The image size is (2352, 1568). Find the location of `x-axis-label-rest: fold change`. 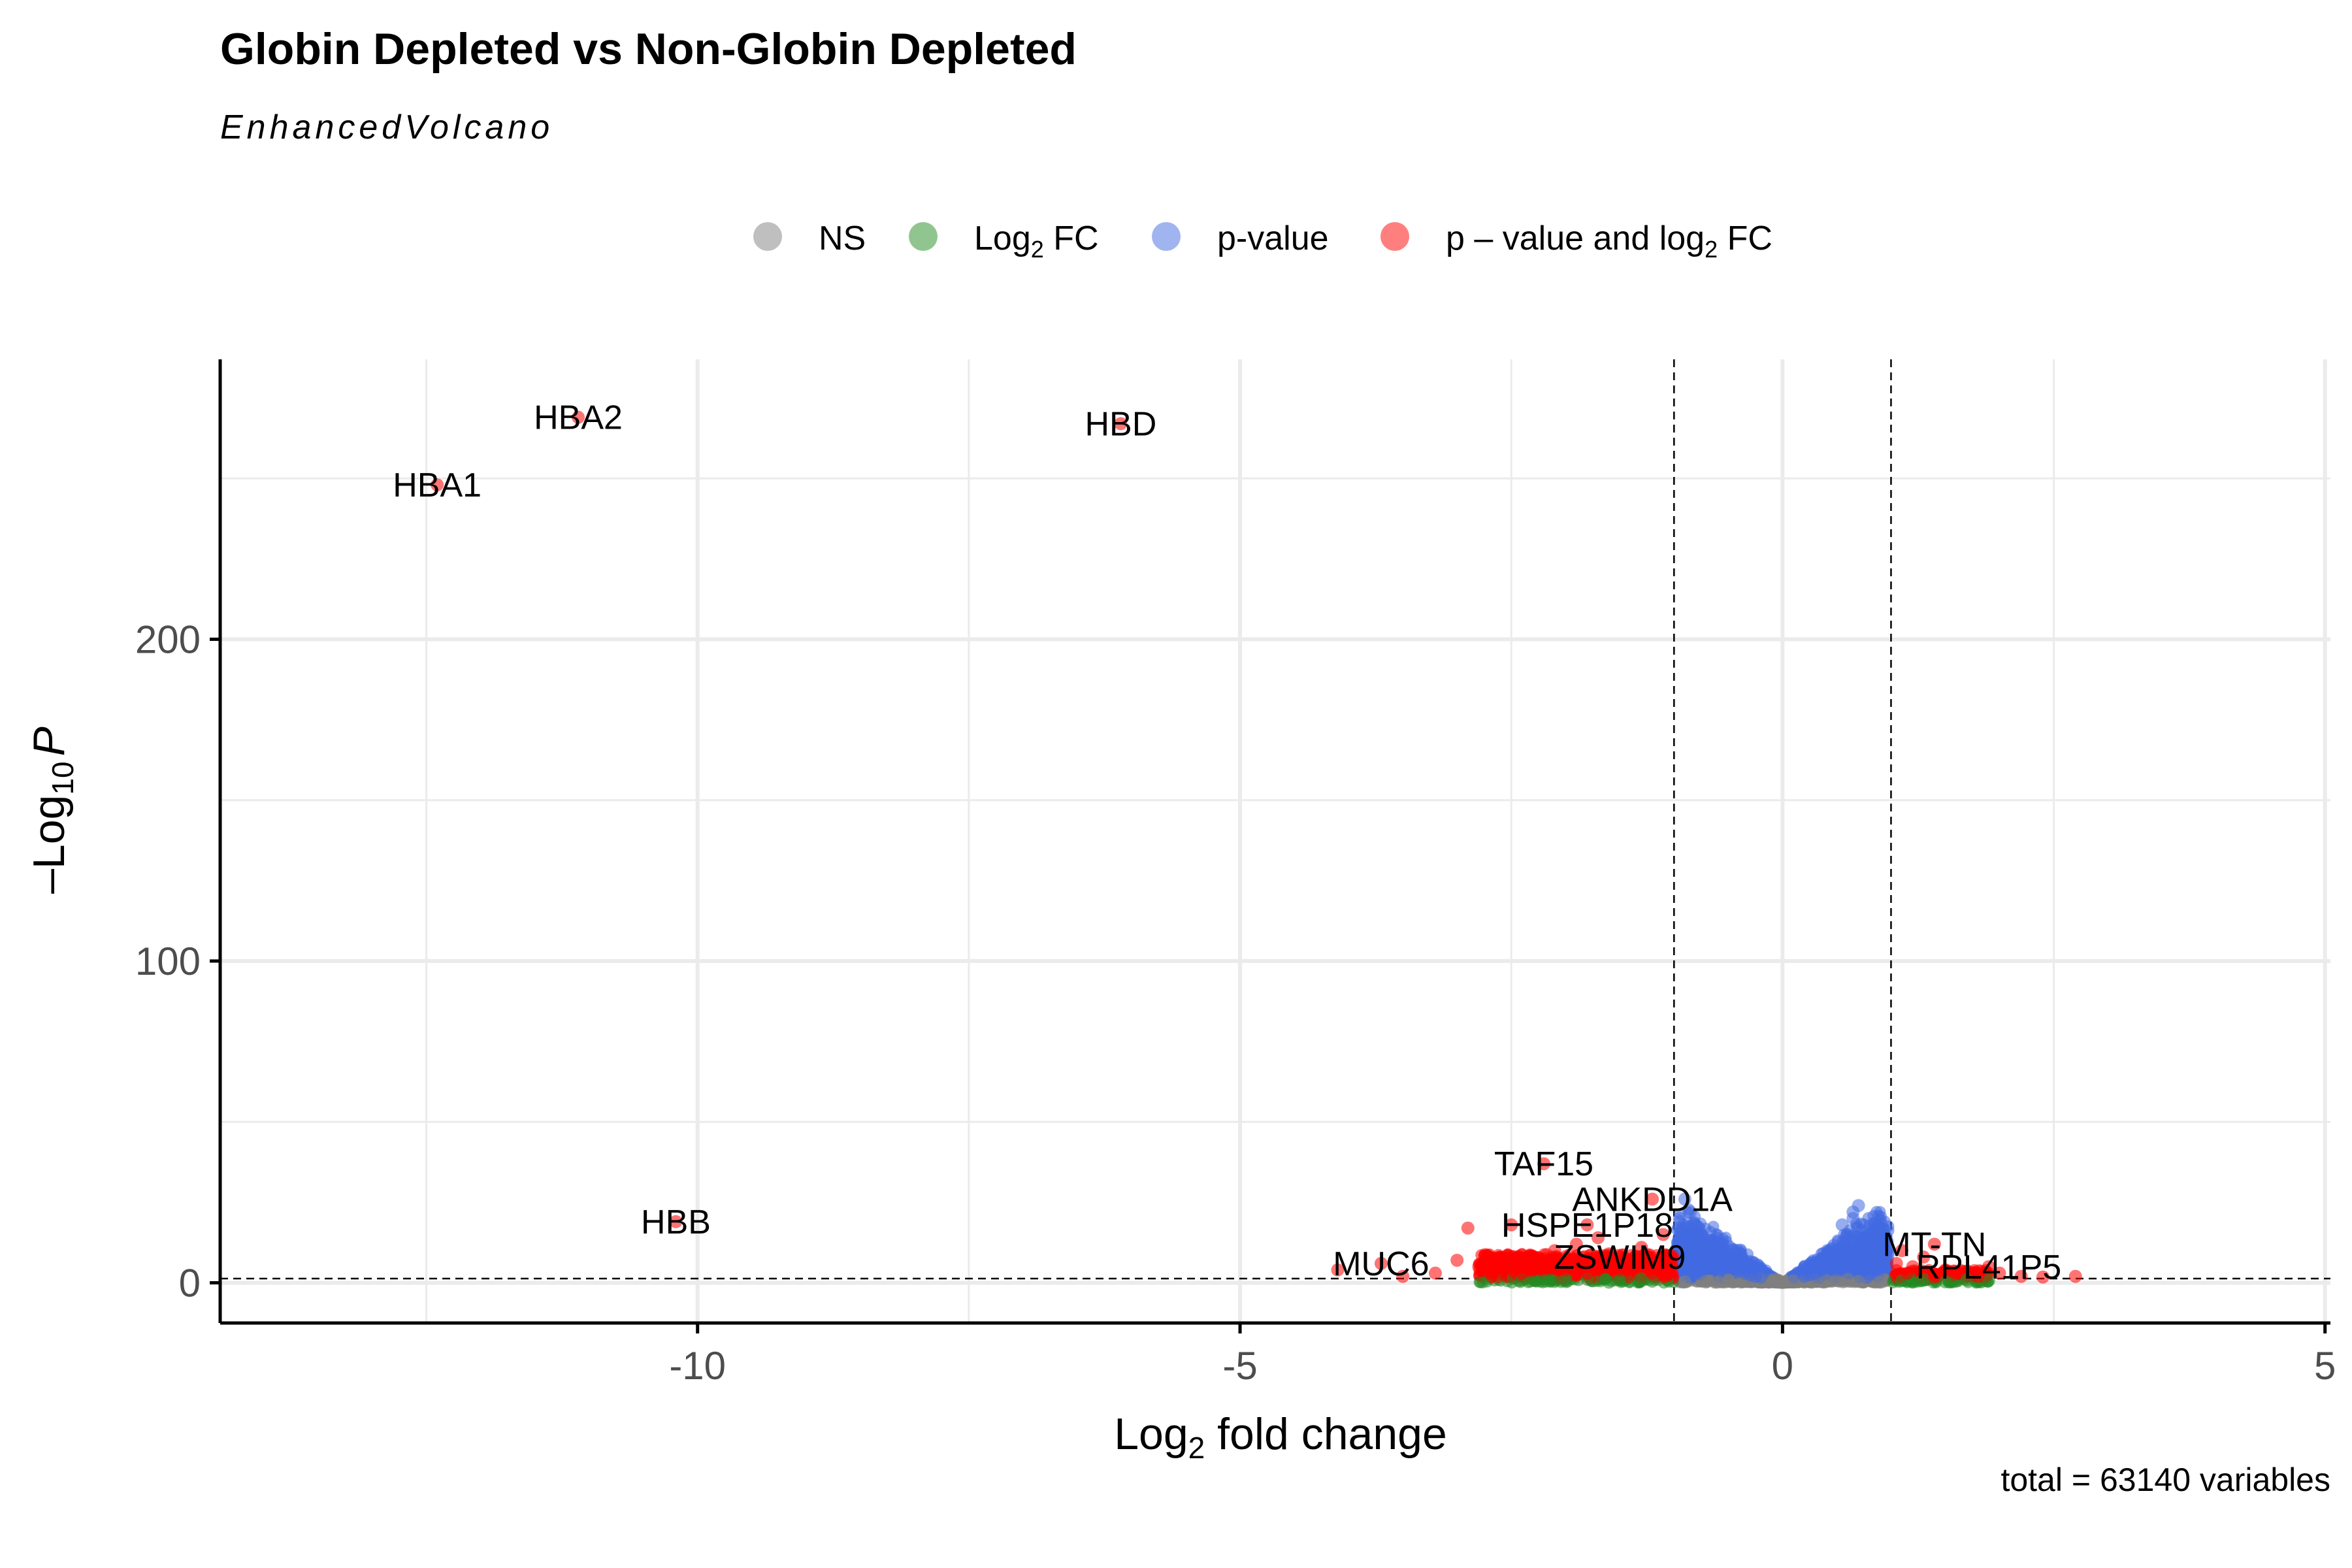

x-axis-label-rest: fold change is located at coordinates (1326, 1434).